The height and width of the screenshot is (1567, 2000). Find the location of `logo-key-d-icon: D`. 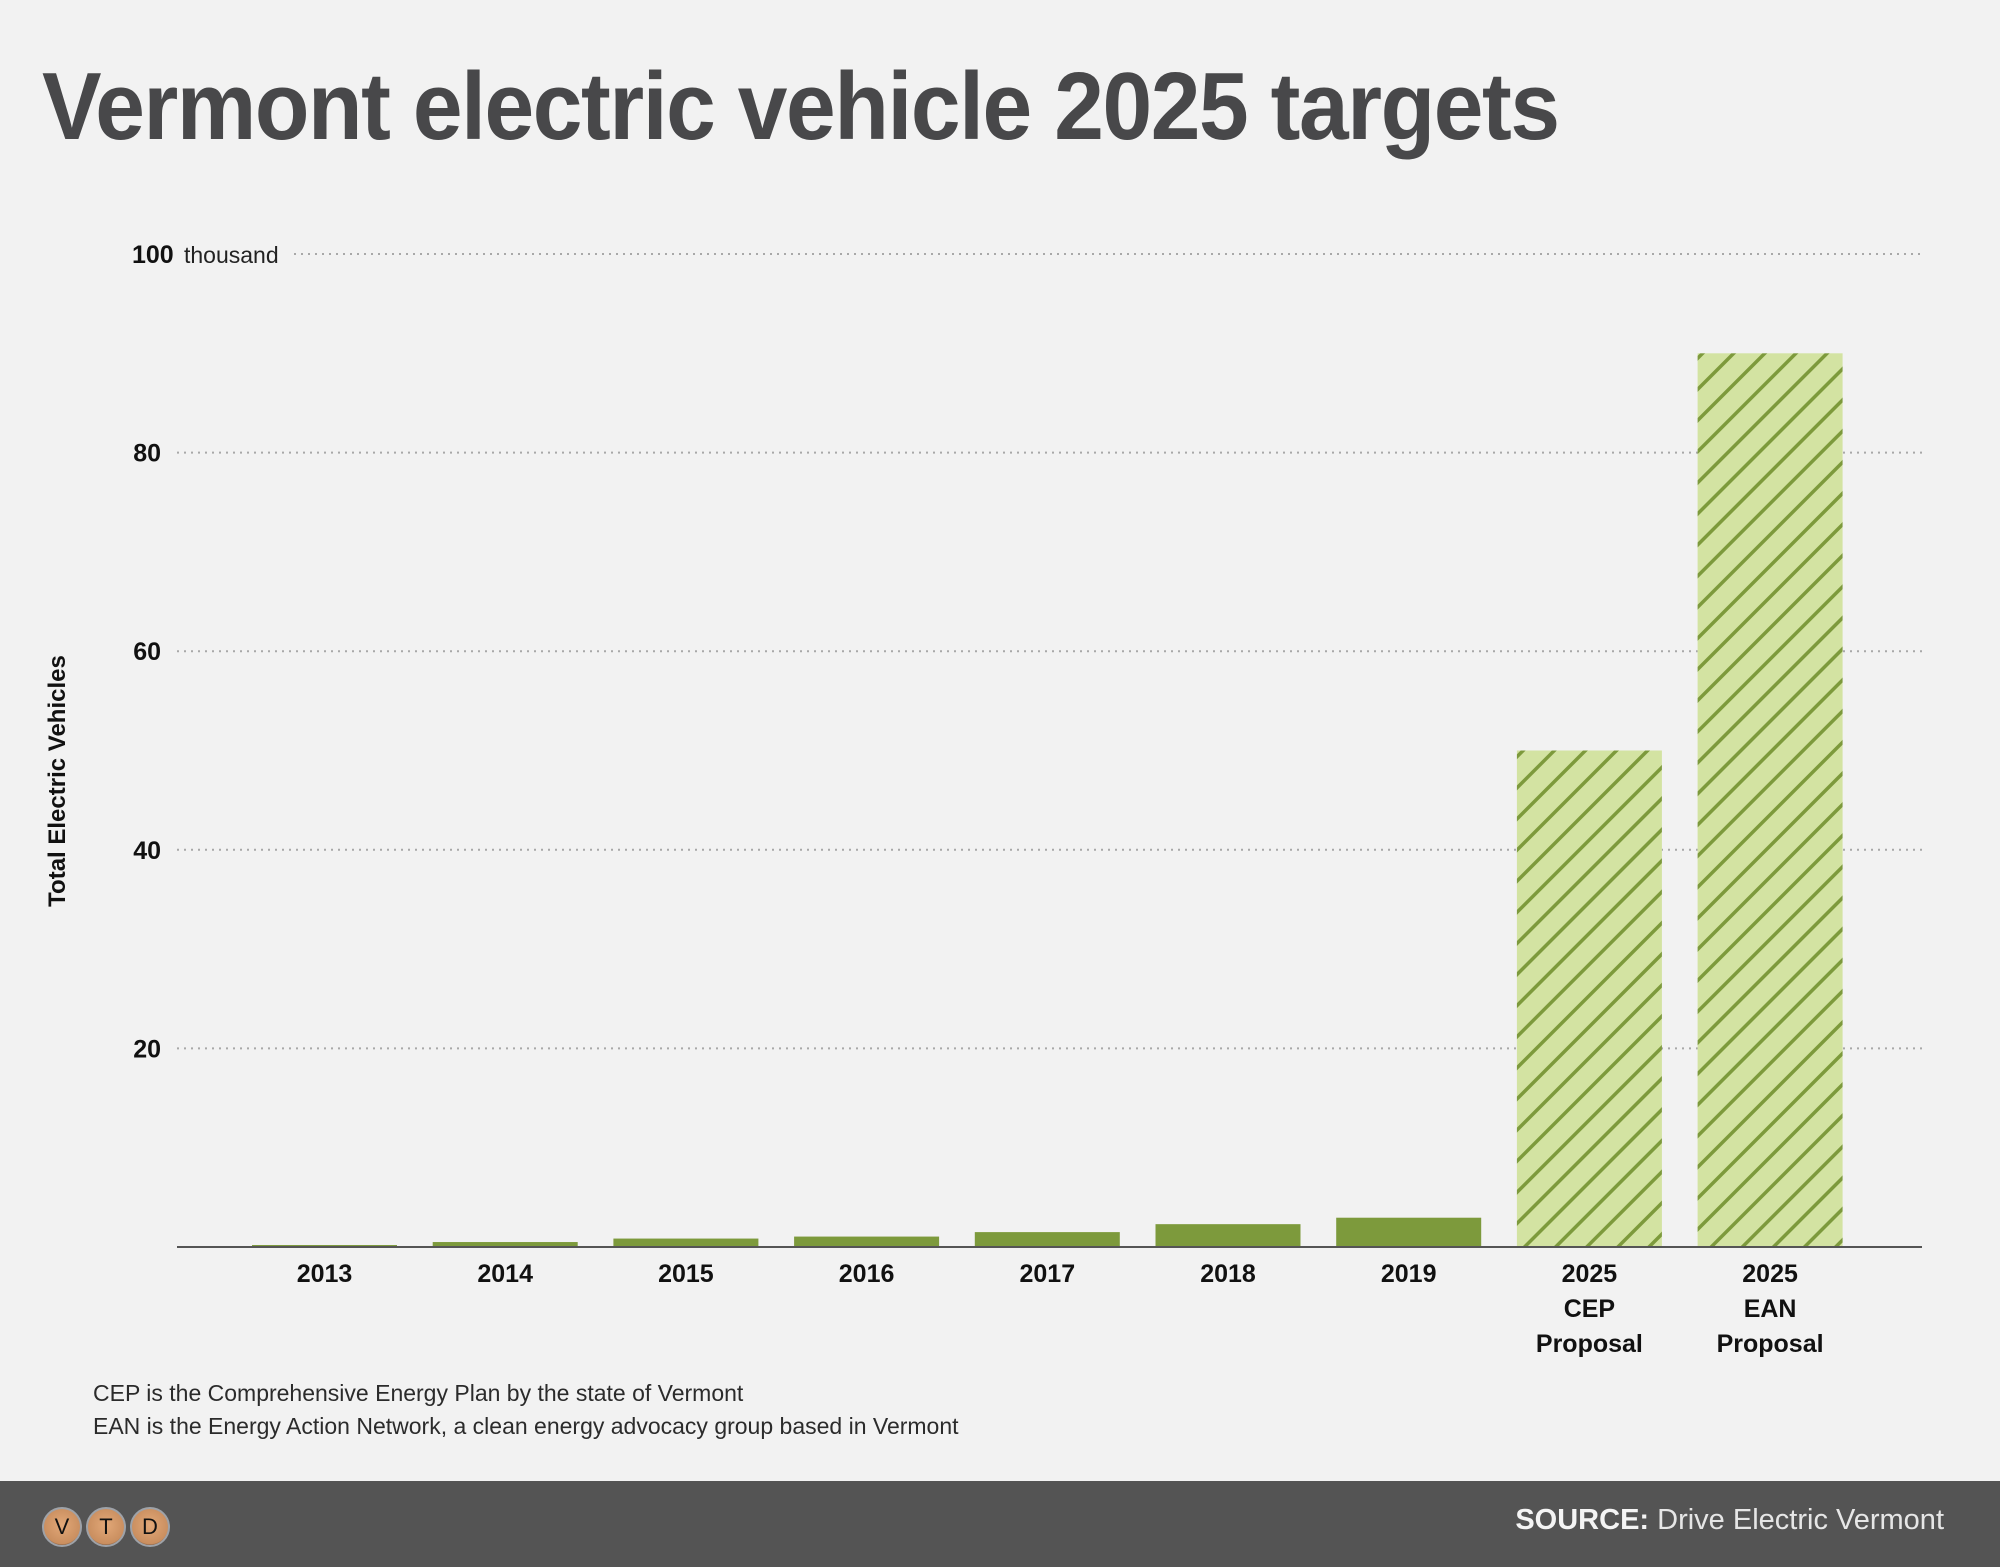

logo-key-d-icon: D is located at coordinates (150, 1527).